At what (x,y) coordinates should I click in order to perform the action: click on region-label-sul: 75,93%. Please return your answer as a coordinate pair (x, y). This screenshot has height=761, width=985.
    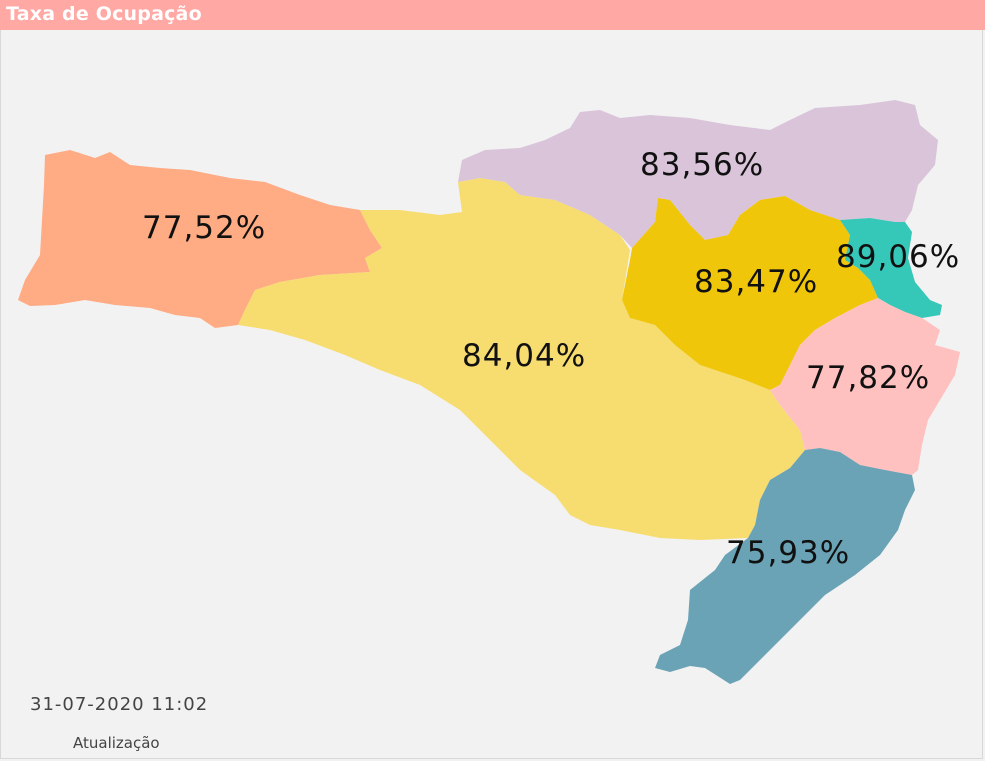
    Looking at the image, I should click on (788, 553).